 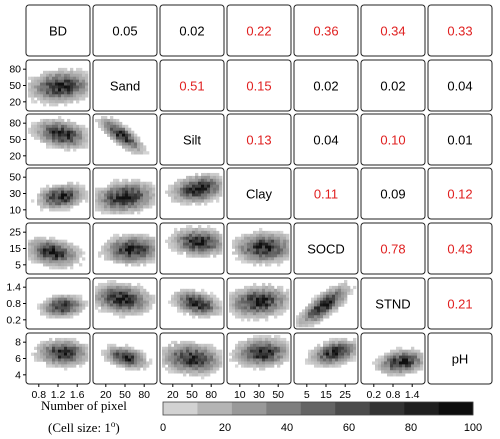 I want to click on diagonal-panel-bd: BD, so click(x=58, y=30).